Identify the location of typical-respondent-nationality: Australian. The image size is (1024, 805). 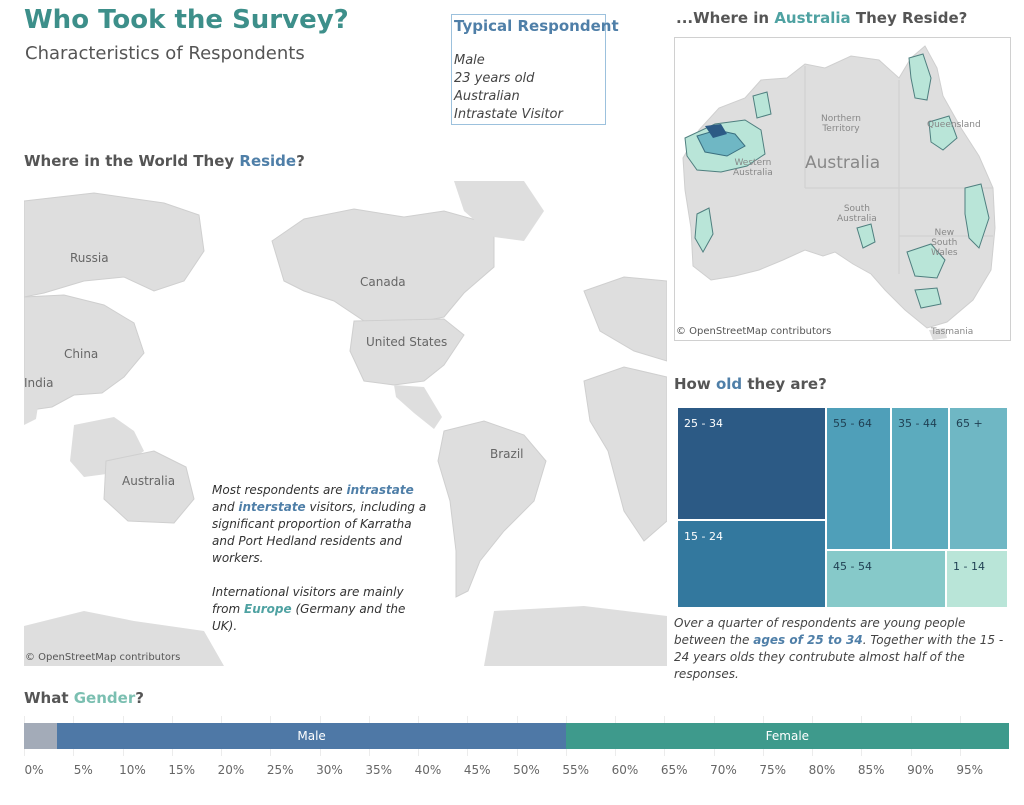
(487, 96).